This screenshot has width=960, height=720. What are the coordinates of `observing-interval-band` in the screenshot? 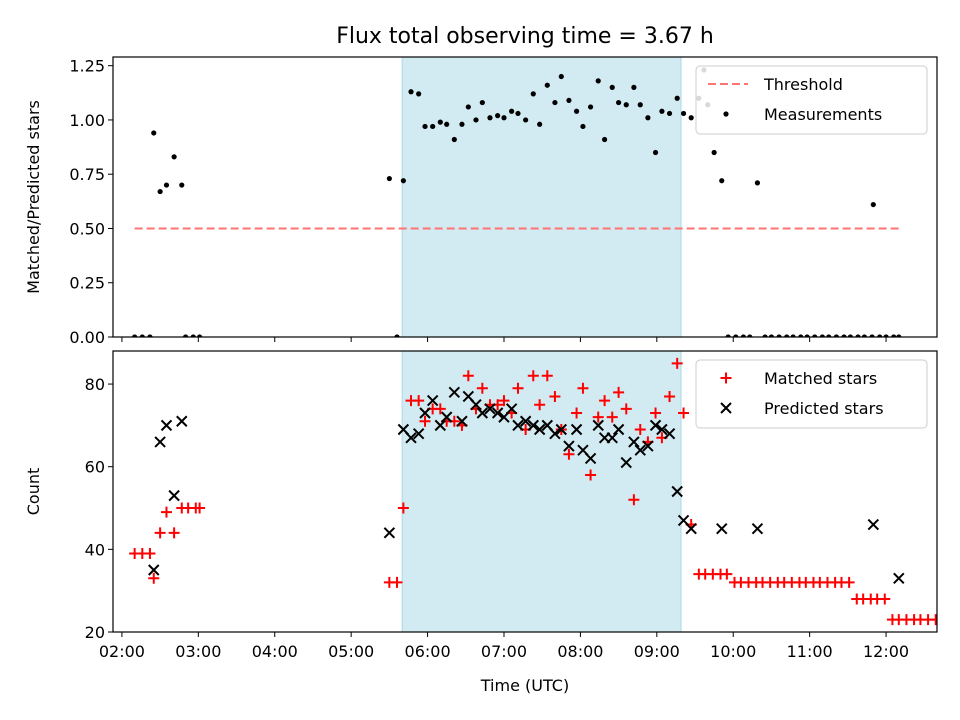 It's located at (541, 197).